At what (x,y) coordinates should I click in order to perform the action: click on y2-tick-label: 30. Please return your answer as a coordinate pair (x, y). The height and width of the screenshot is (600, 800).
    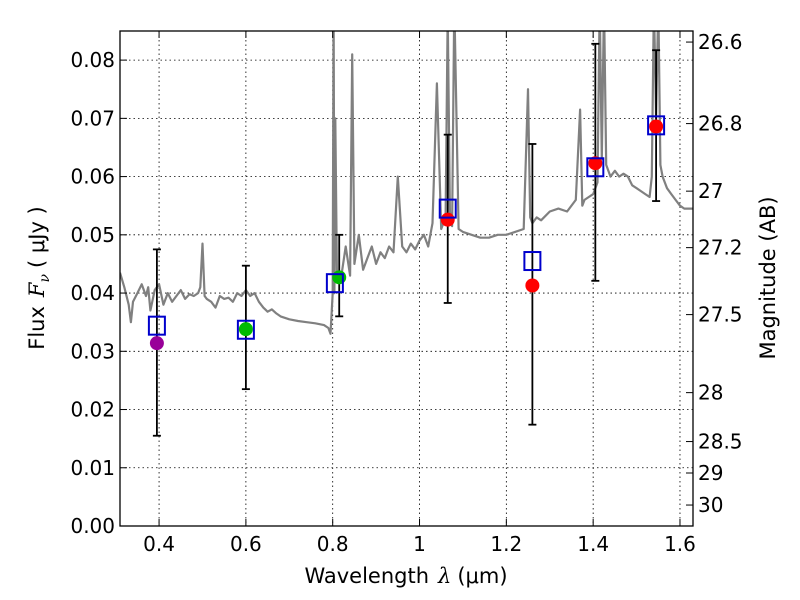
    Looking at the image, I should click on (710, 505).